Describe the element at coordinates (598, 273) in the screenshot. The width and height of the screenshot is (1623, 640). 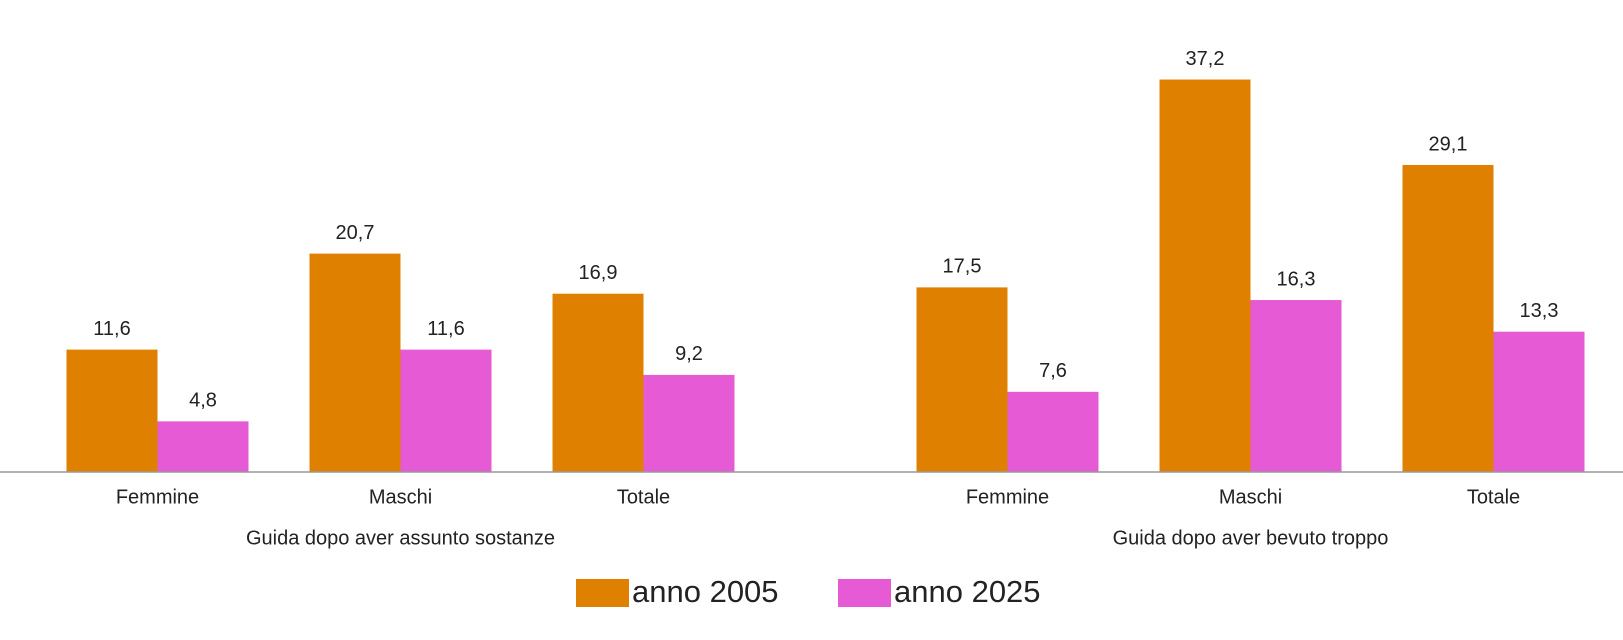
I see `data-label: 16,9` at that location.